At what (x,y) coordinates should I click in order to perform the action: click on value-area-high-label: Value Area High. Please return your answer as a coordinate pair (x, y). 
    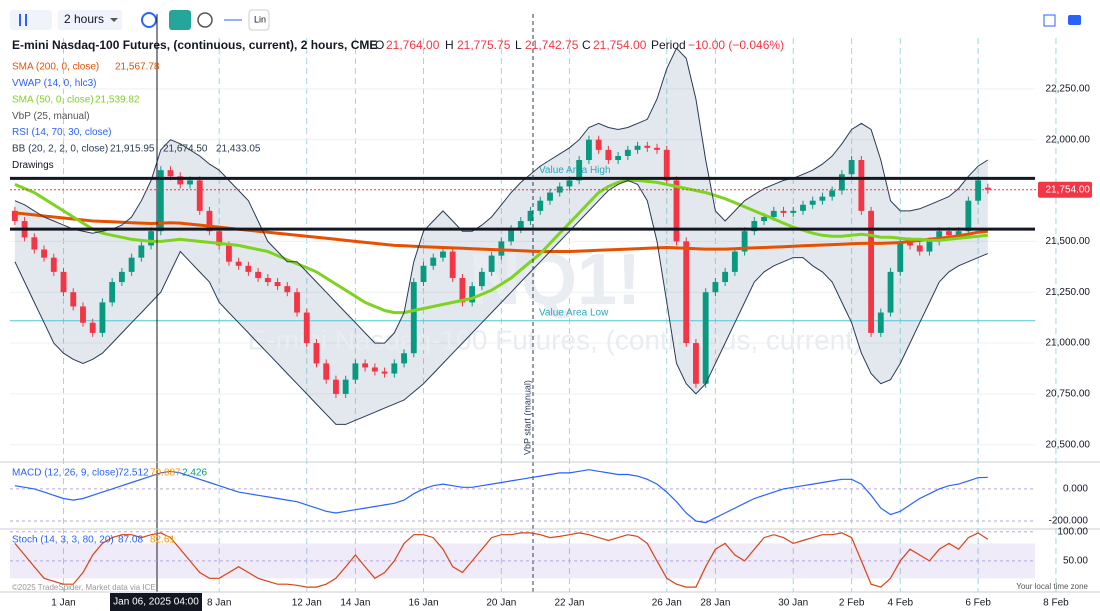
    Looking at the image, I should click on (575, 170).